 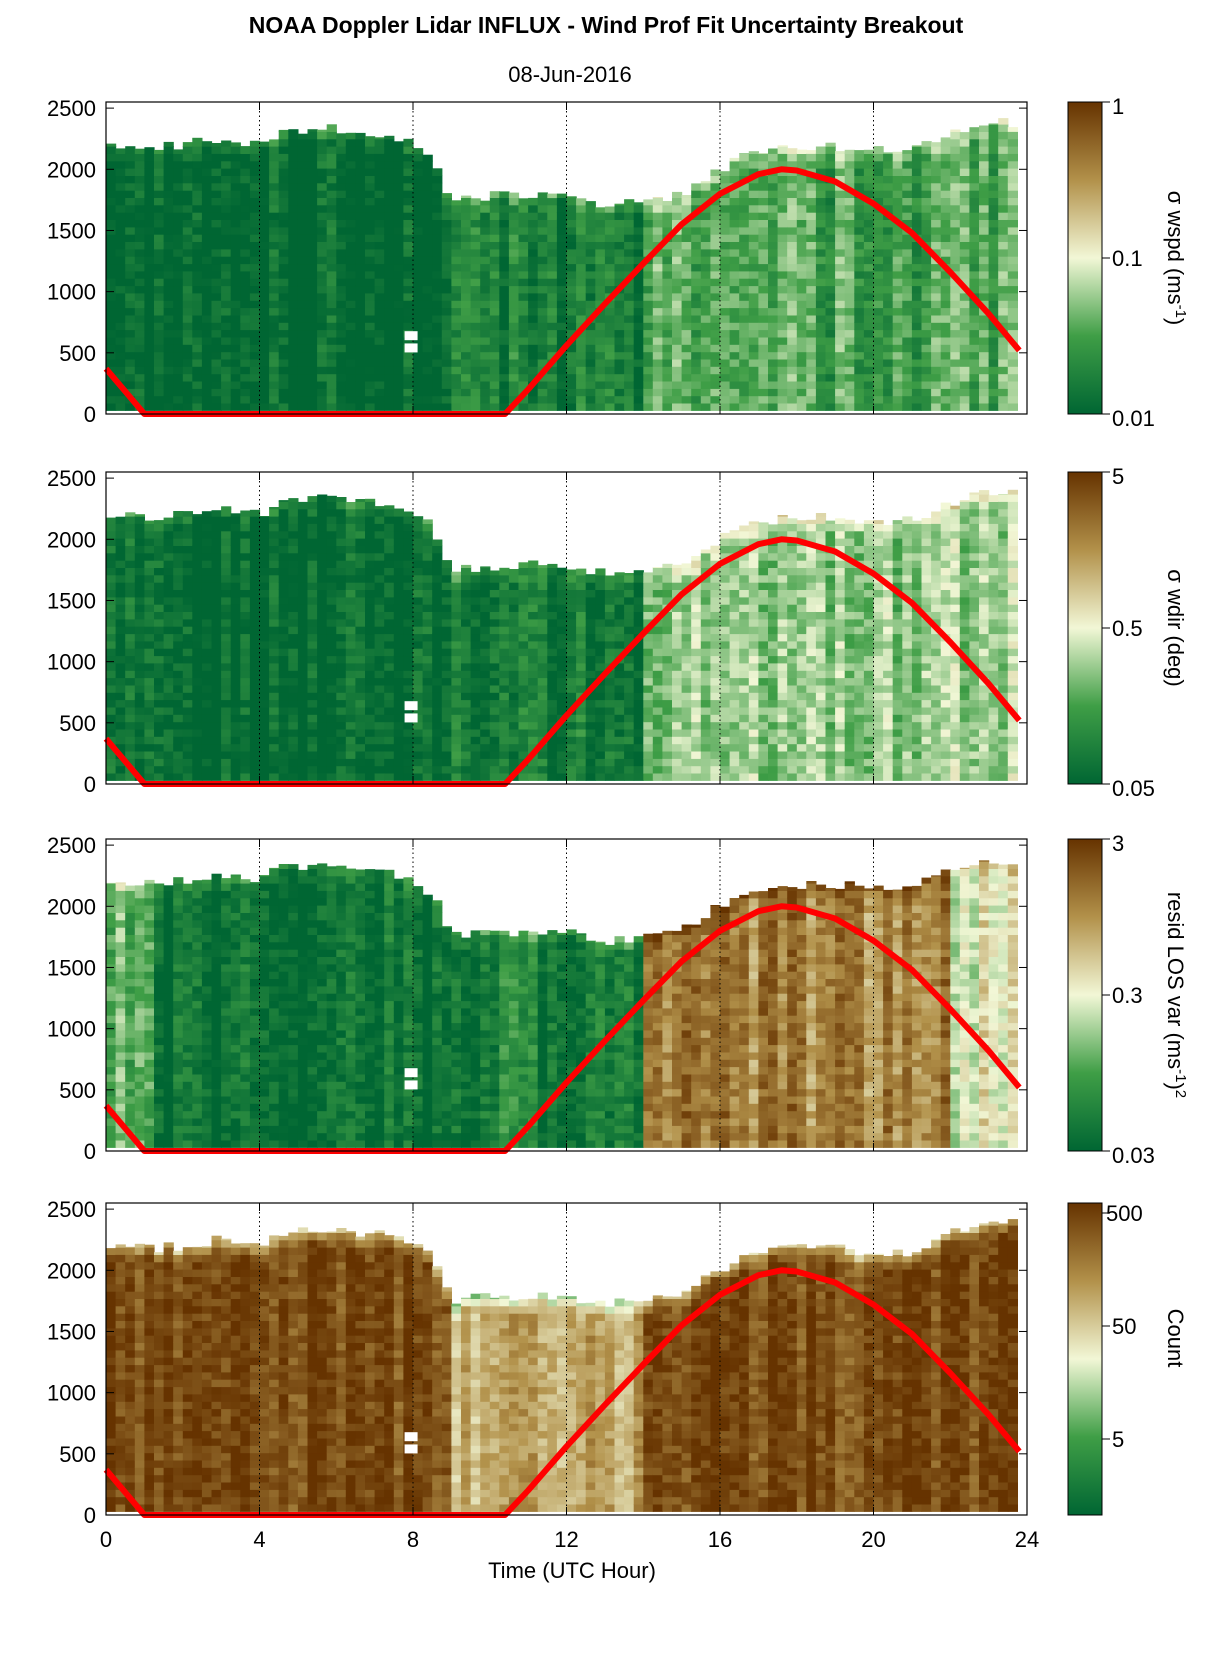 What do you see at coordinates (71, 292) in the screenshot?
I see `y-tick-label: 1000` at bounding box center [71, 292].